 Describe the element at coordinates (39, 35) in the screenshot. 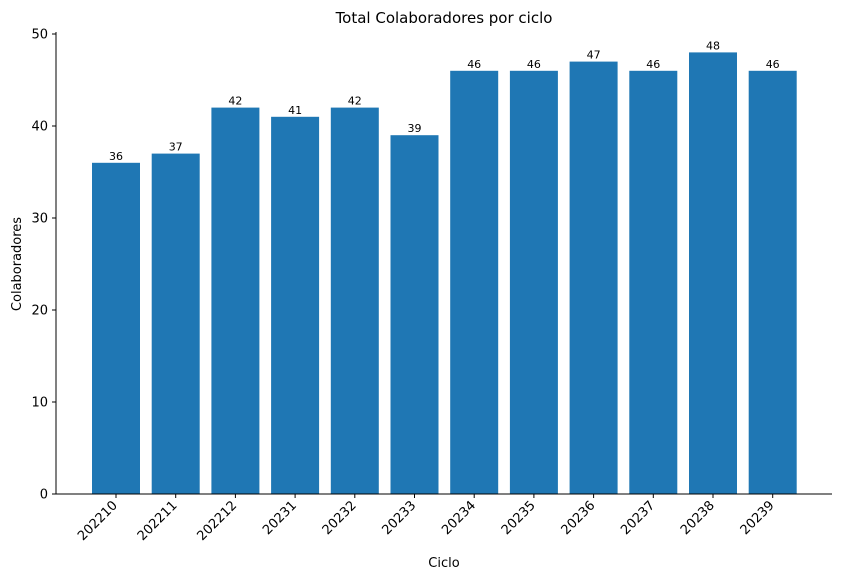

I see `y-tick-label: 50` at that location.